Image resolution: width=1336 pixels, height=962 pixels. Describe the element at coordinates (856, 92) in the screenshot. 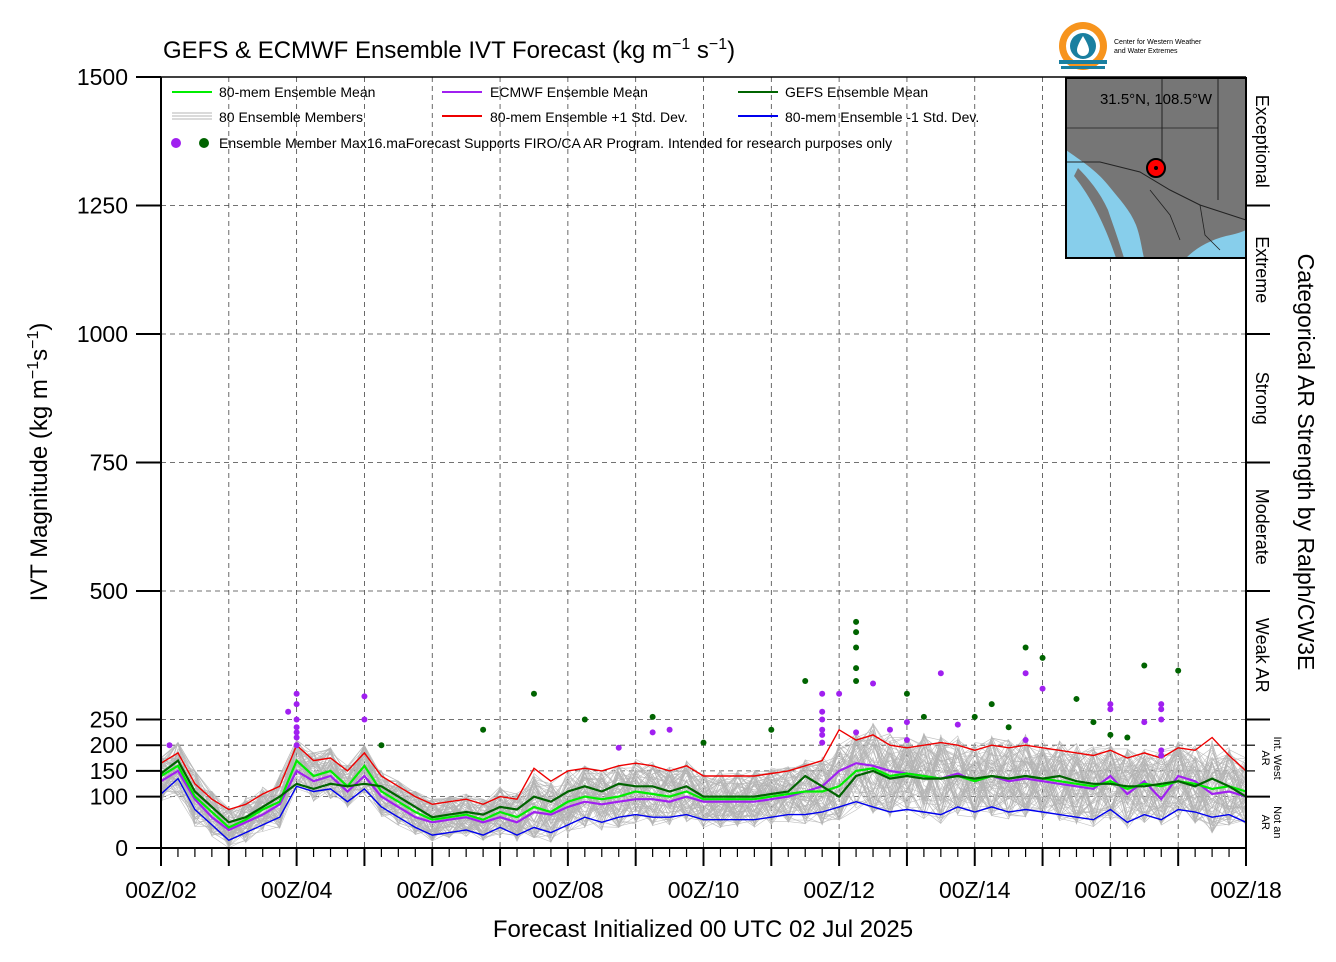

I see `legend-gefs: GEFS Ensemble Mean` at that location.